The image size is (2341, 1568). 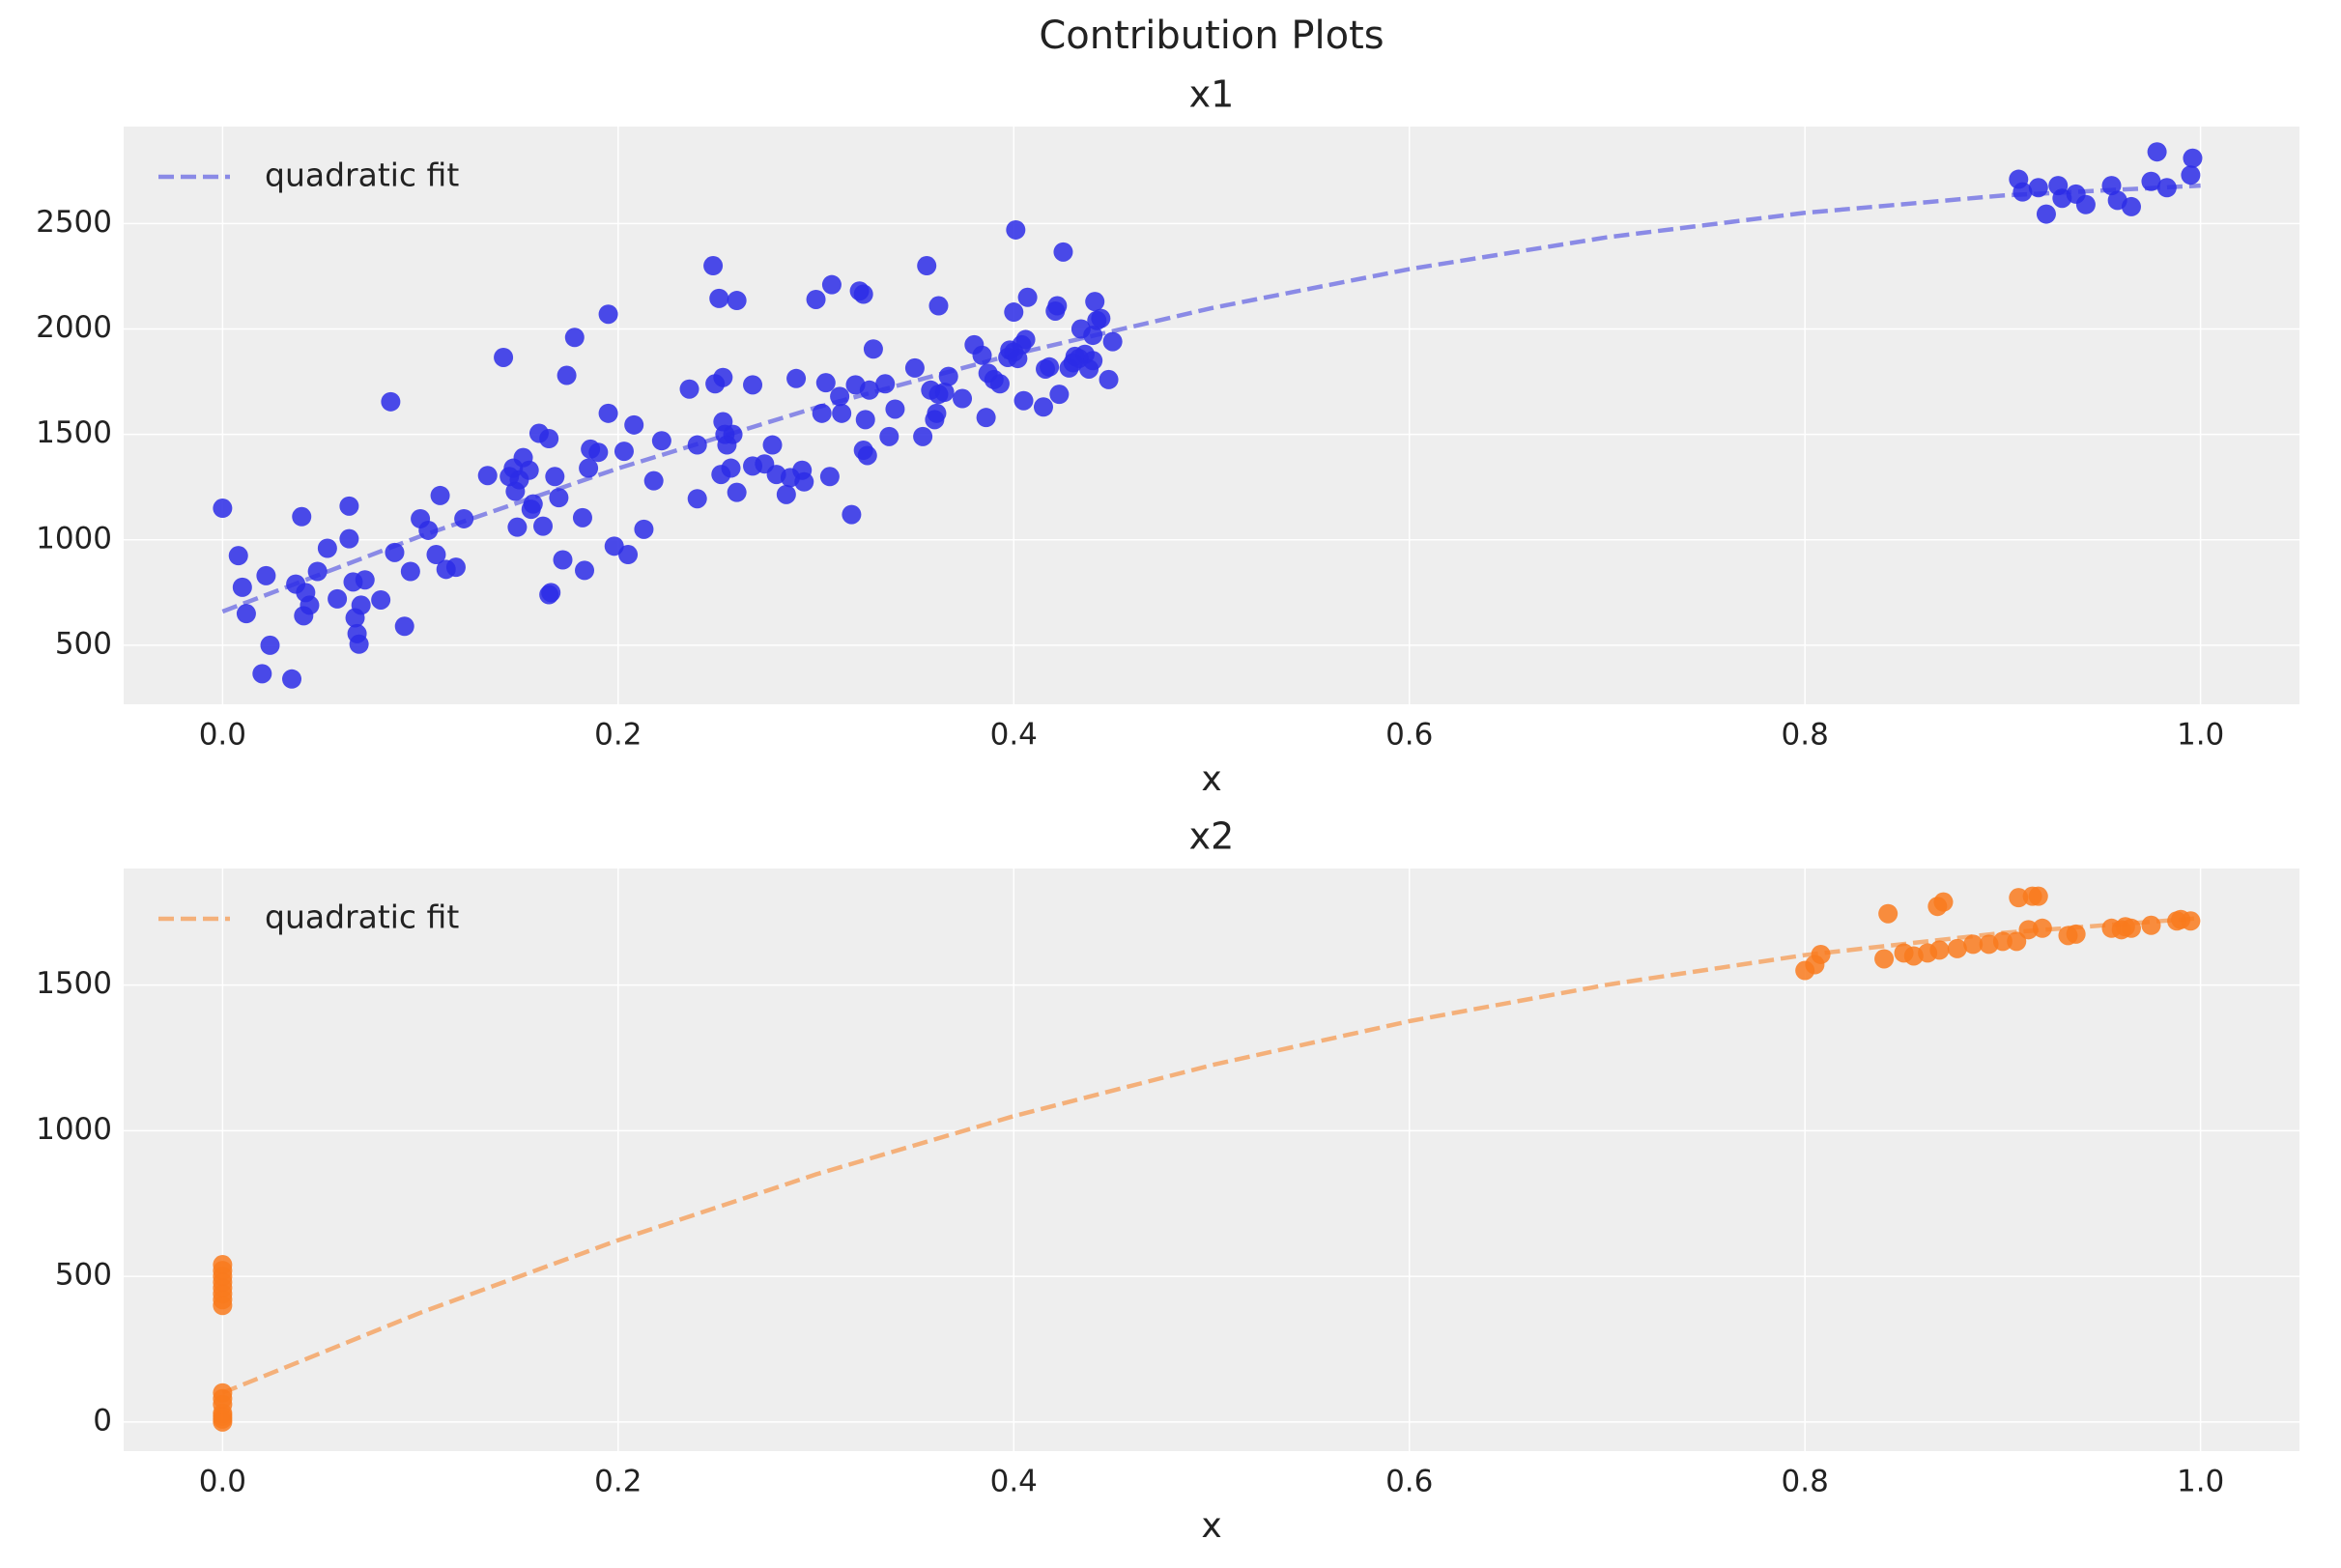 What do you see at coordinates (1212, 36) in the screenshot?
I see `figure-title: Contribution Plots` at bounding box center [1212, 36].